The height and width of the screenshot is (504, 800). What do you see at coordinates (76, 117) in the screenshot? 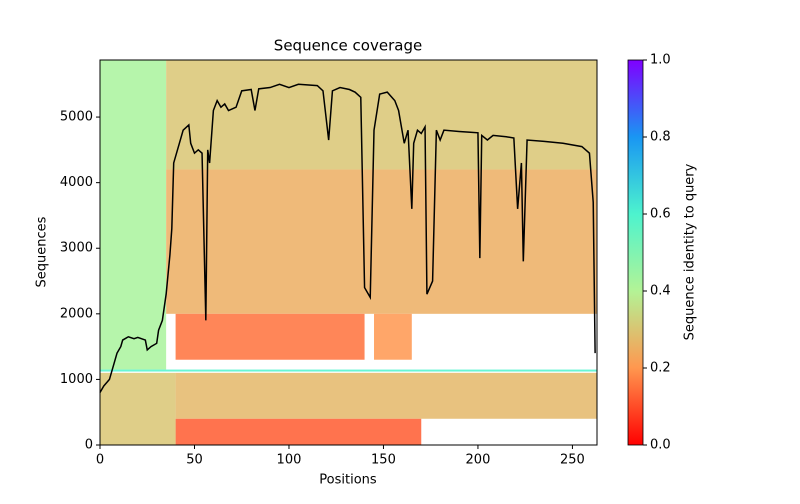
I see `y-tick-label: 5000` at bounding box center [76, 117].